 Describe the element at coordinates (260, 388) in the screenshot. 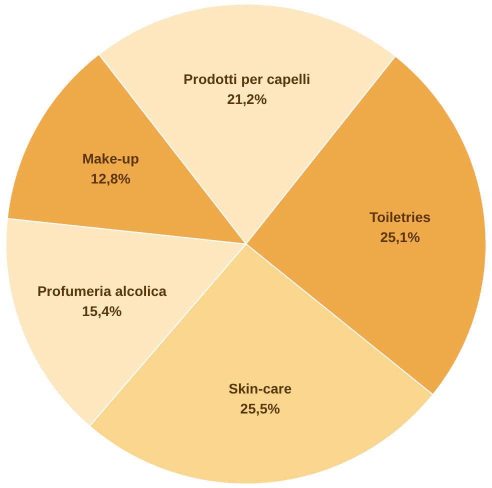

I see `slice-label: Skin-care` at that location.